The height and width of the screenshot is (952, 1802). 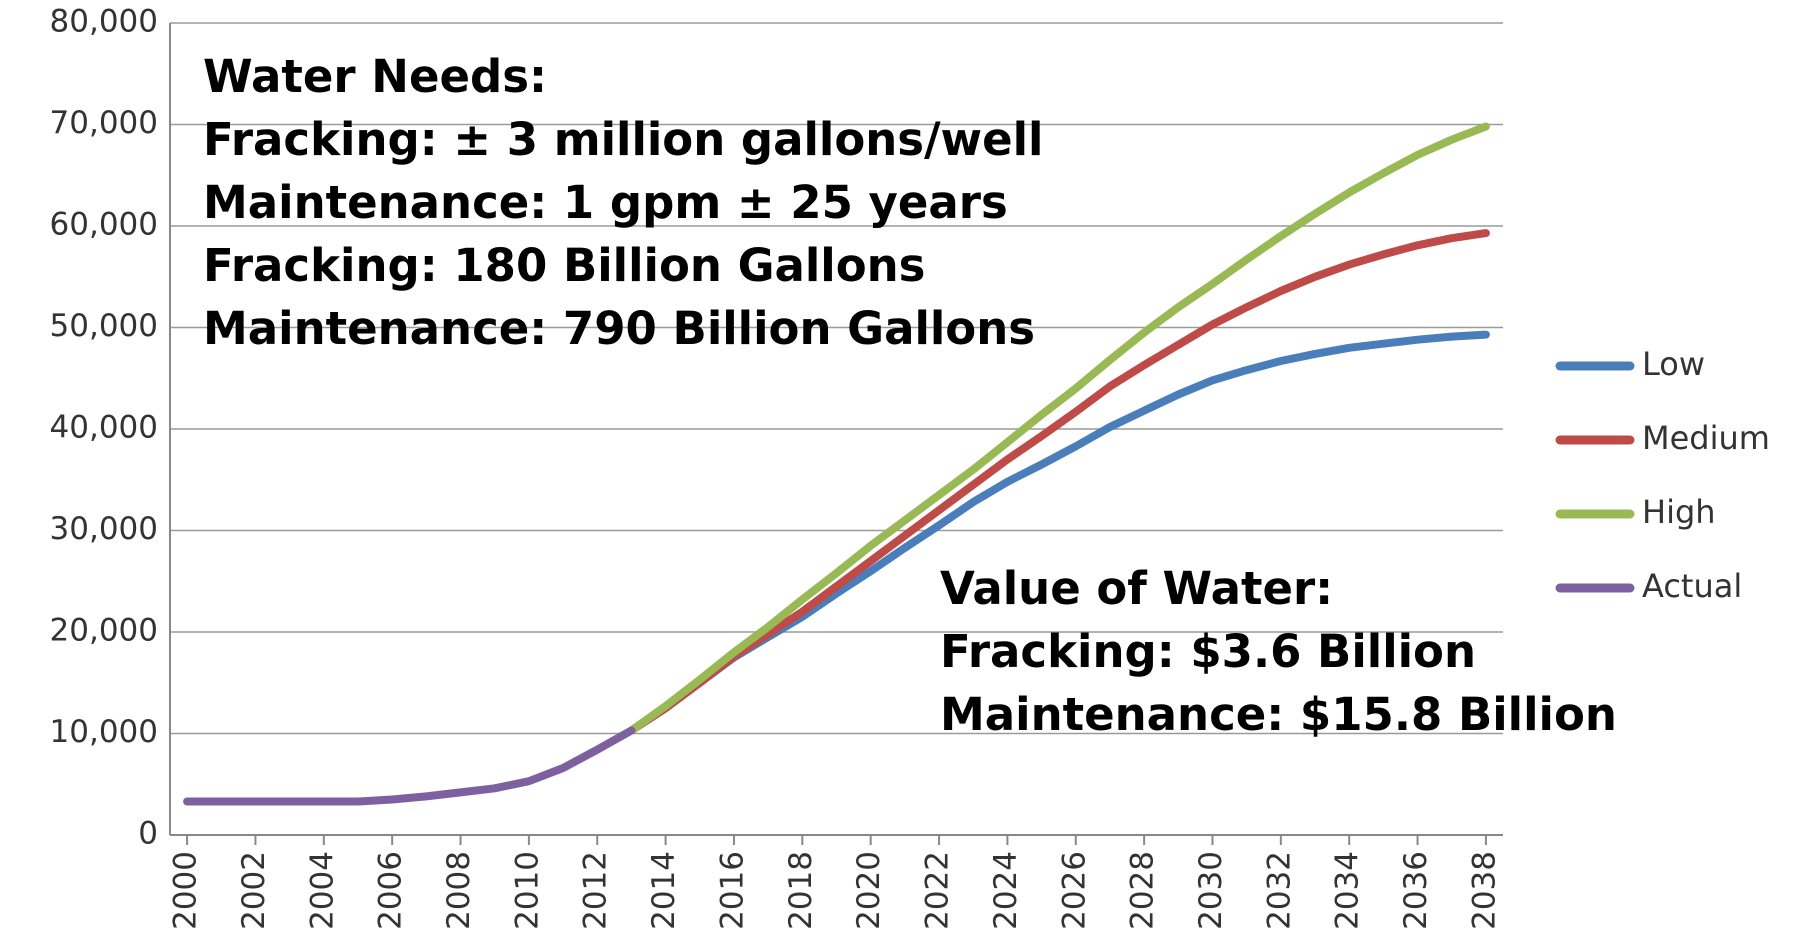 What do you see at coordinates (104, 326) in the screenshot?
I see `y-tick-label: 50,000` at bounding box center [104, 326].